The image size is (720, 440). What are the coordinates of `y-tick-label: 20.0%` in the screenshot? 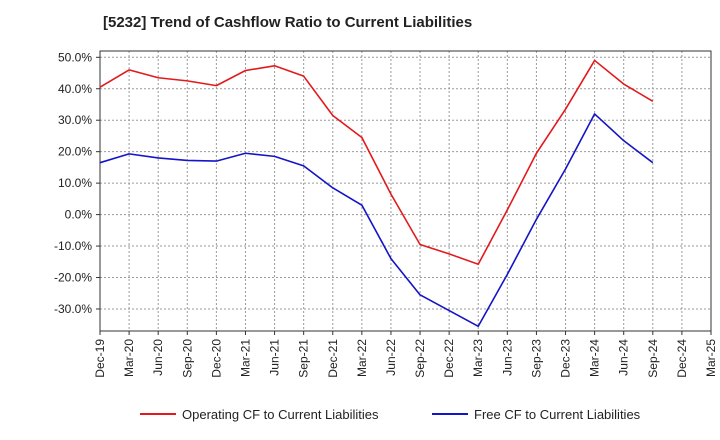 It's located at (75, 152).